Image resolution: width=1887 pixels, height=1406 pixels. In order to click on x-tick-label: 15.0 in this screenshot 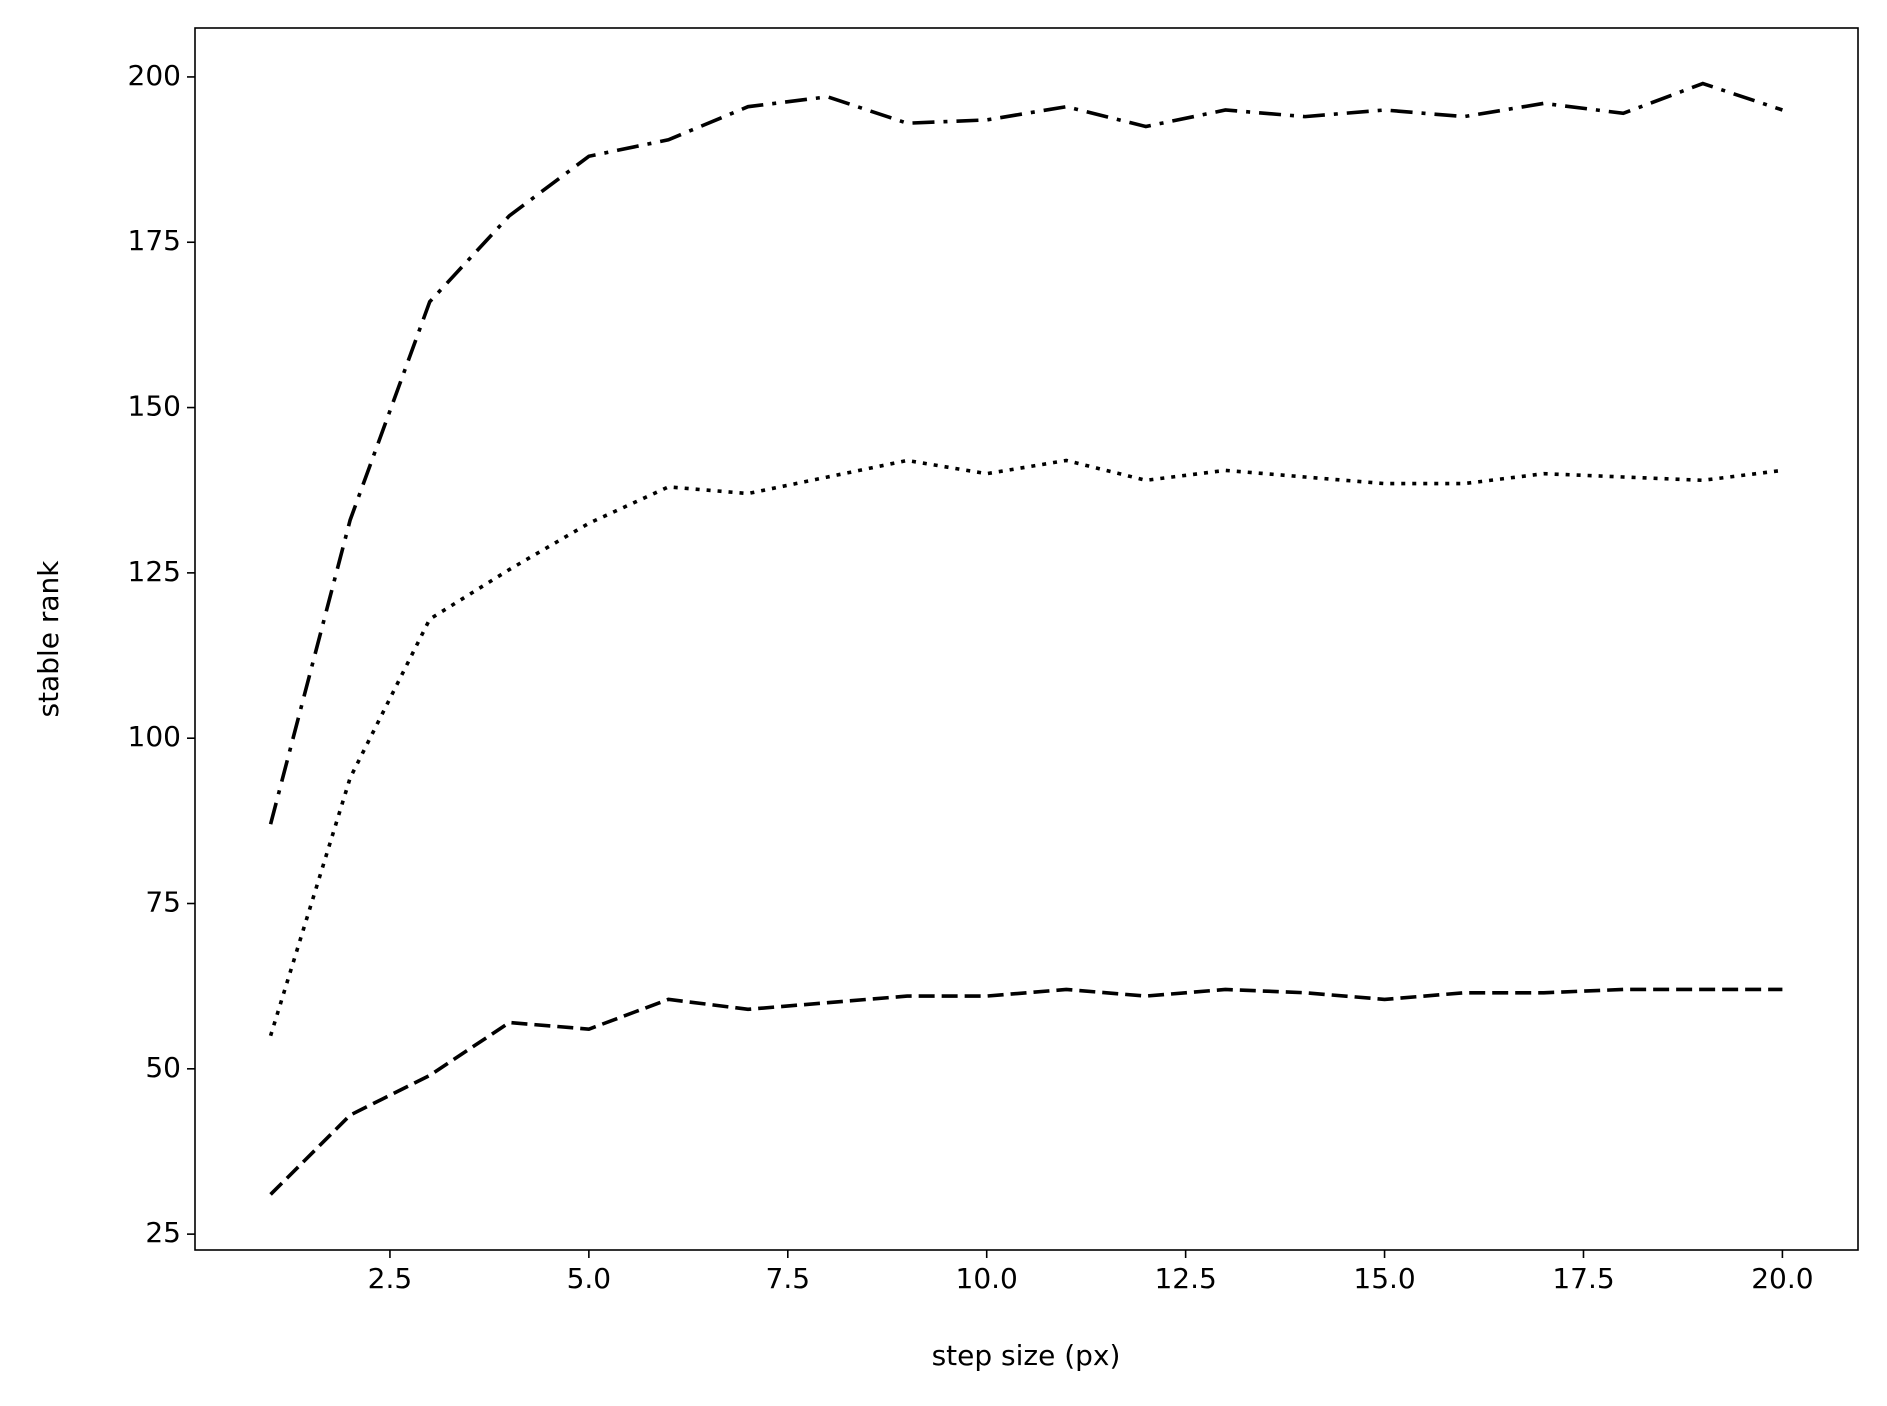, I will do `click(1384, 1278)`.